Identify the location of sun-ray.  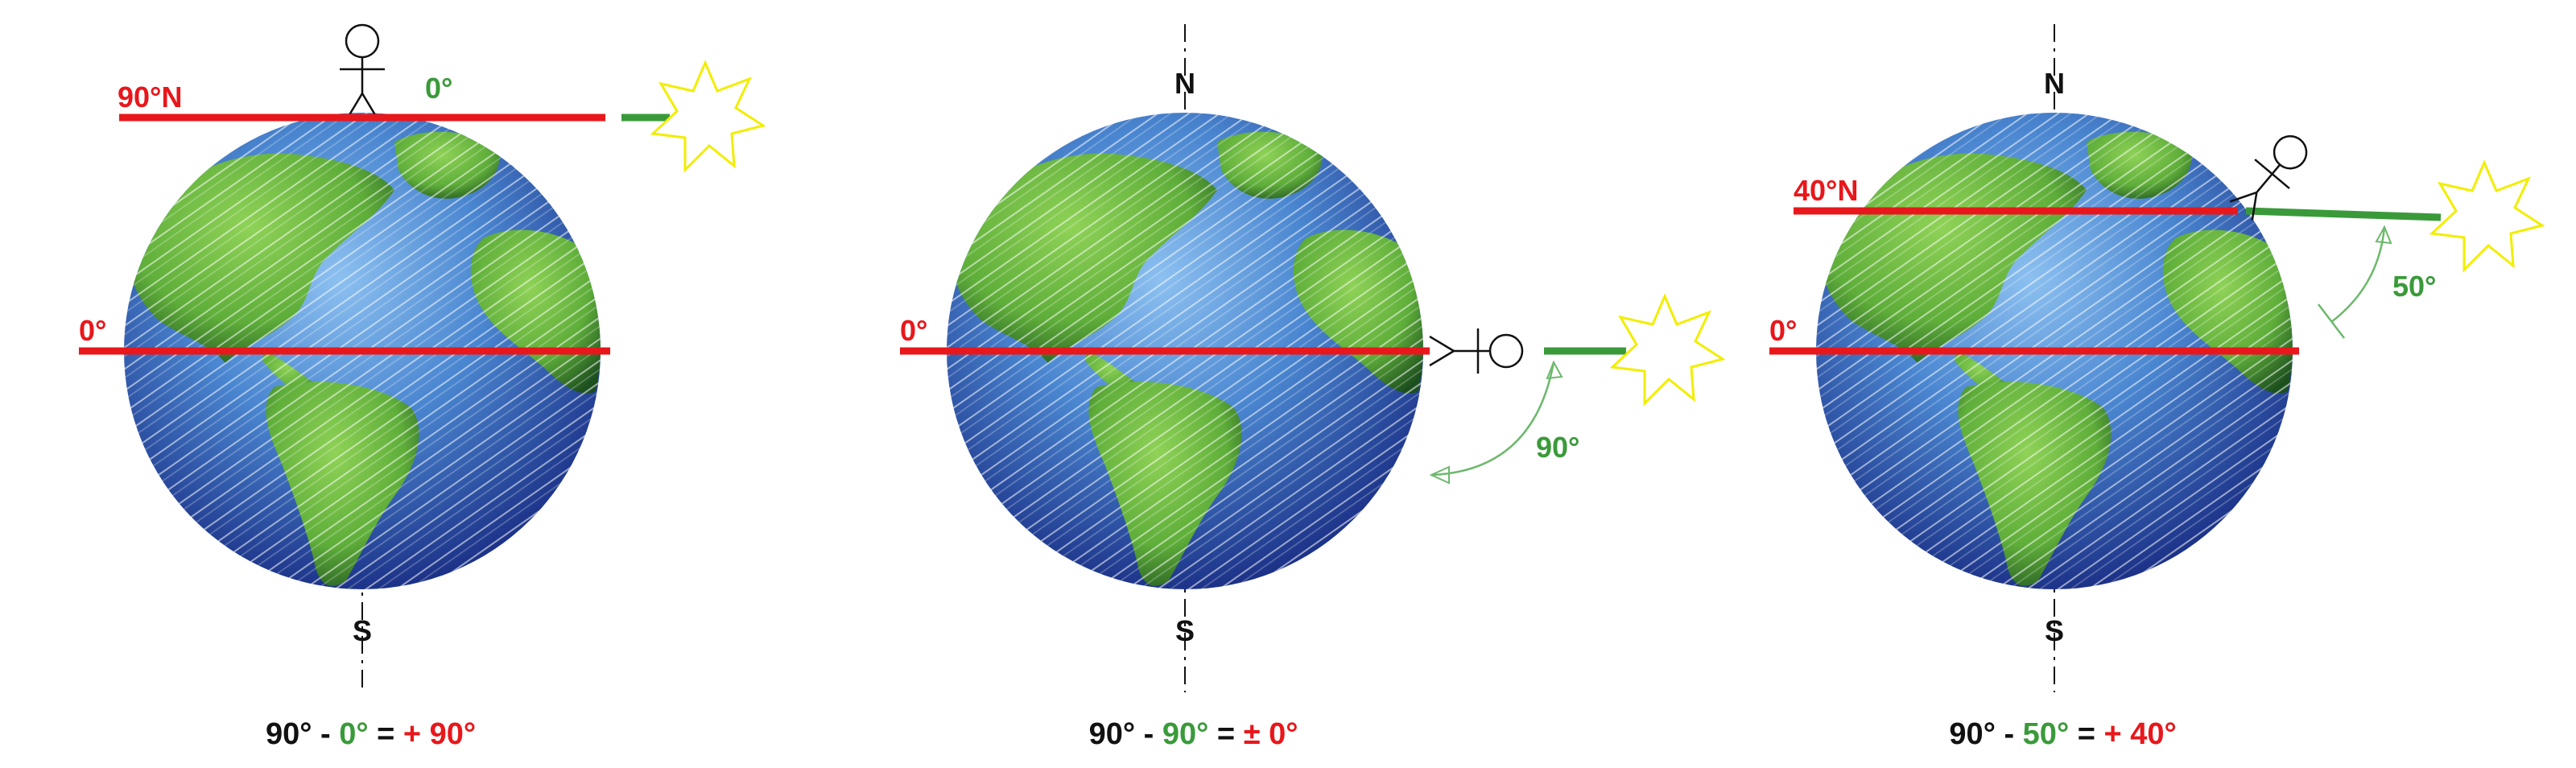
(2343, 214).